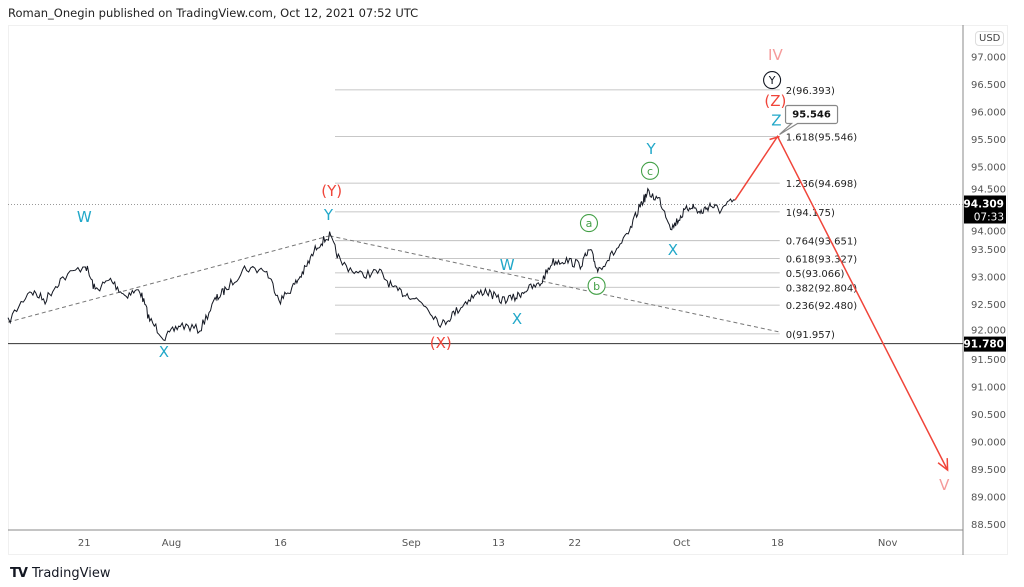 Image resolution: width=1024 pixels, height=587 pixels. What do you see at coordinates (815, 274) in the screenshot?
I see `fib-level-label: 0.5(93.066)` at bounding box center [815, 274].